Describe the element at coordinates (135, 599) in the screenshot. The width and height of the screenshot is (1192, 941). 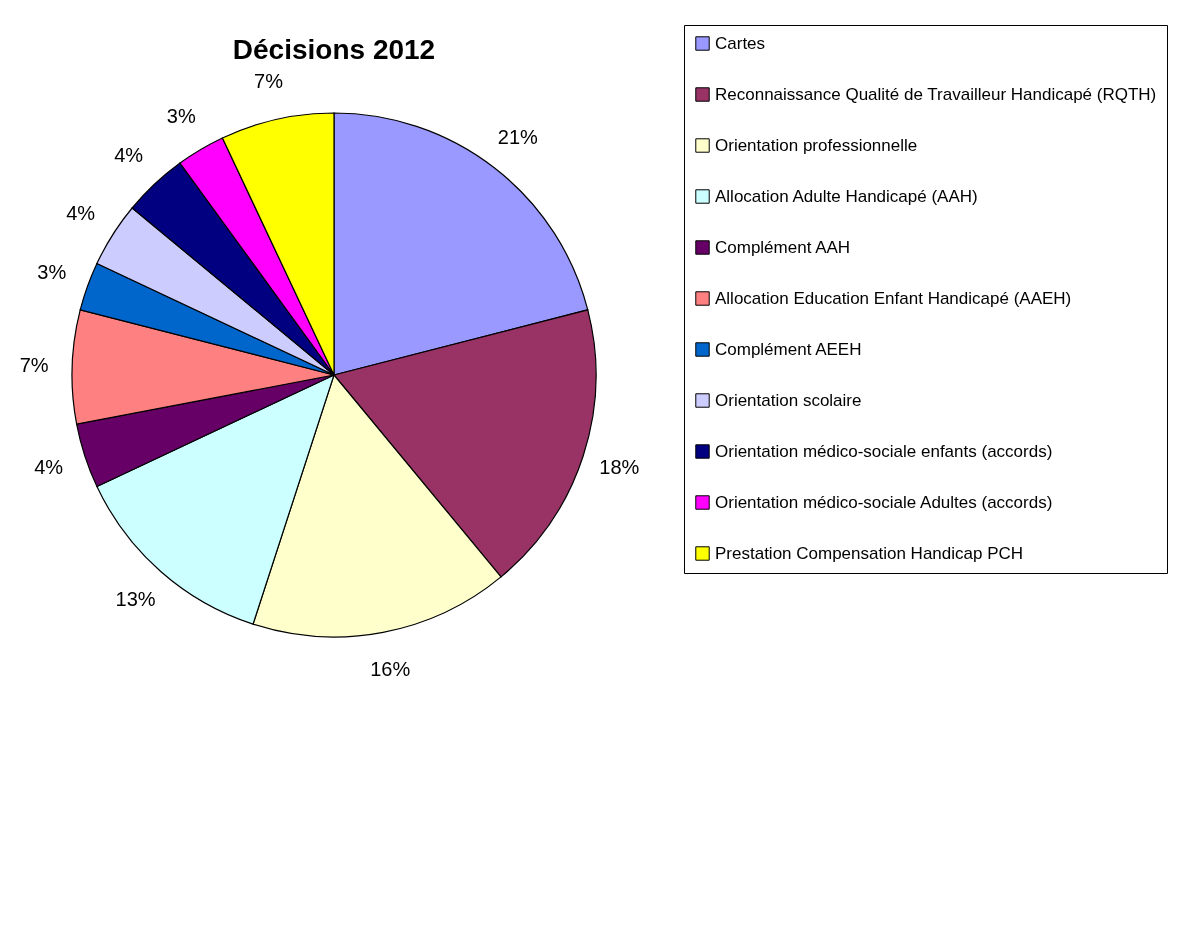
I see `data-label: 13%` at that location.